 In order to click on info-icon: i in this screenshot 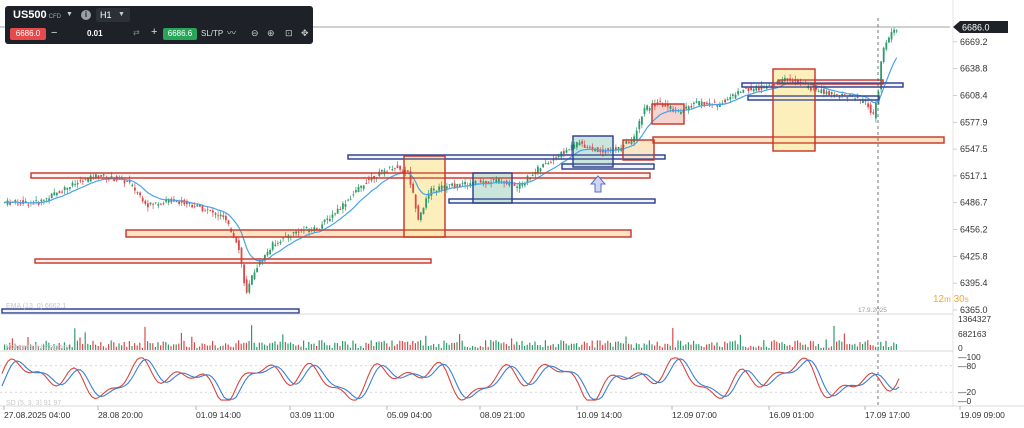, I will do `click(86, 15)`.